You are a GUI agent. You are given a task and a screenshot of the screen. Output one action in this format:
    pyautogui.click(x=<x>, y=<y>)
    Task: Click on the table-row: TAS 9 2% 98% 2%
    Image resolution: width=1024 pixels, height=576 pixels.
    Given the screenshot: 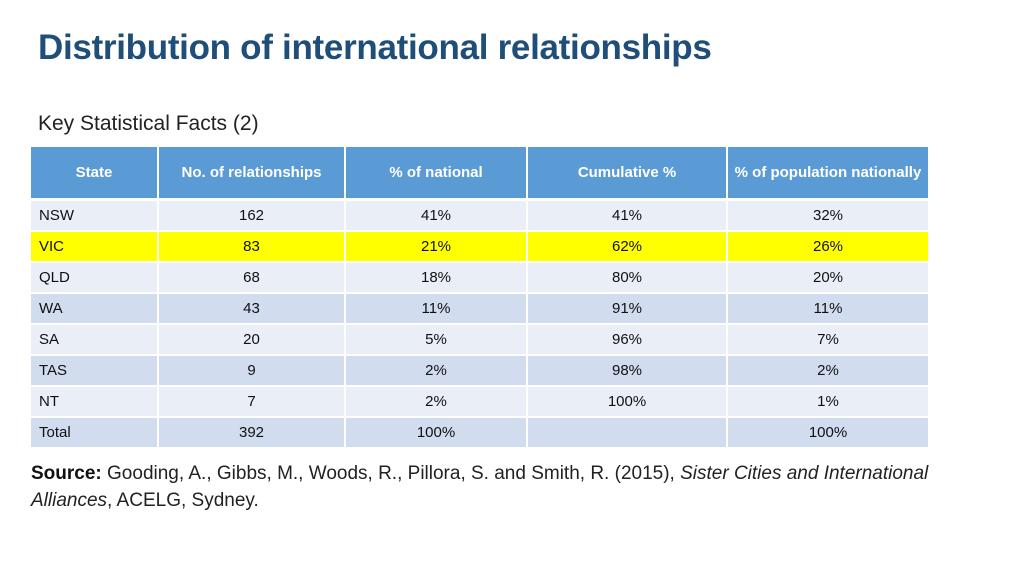 What is the action you would take?
    pyautogui.click(x=479, y=371)
    